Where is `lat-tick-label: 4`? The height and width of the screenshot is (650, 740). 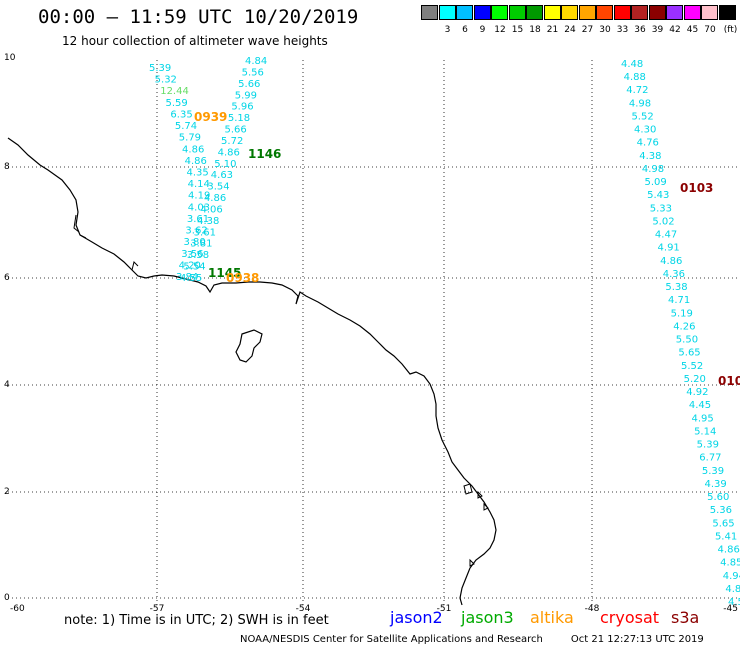
lat-tick-label: 4 is located at coordinates (7, 385).